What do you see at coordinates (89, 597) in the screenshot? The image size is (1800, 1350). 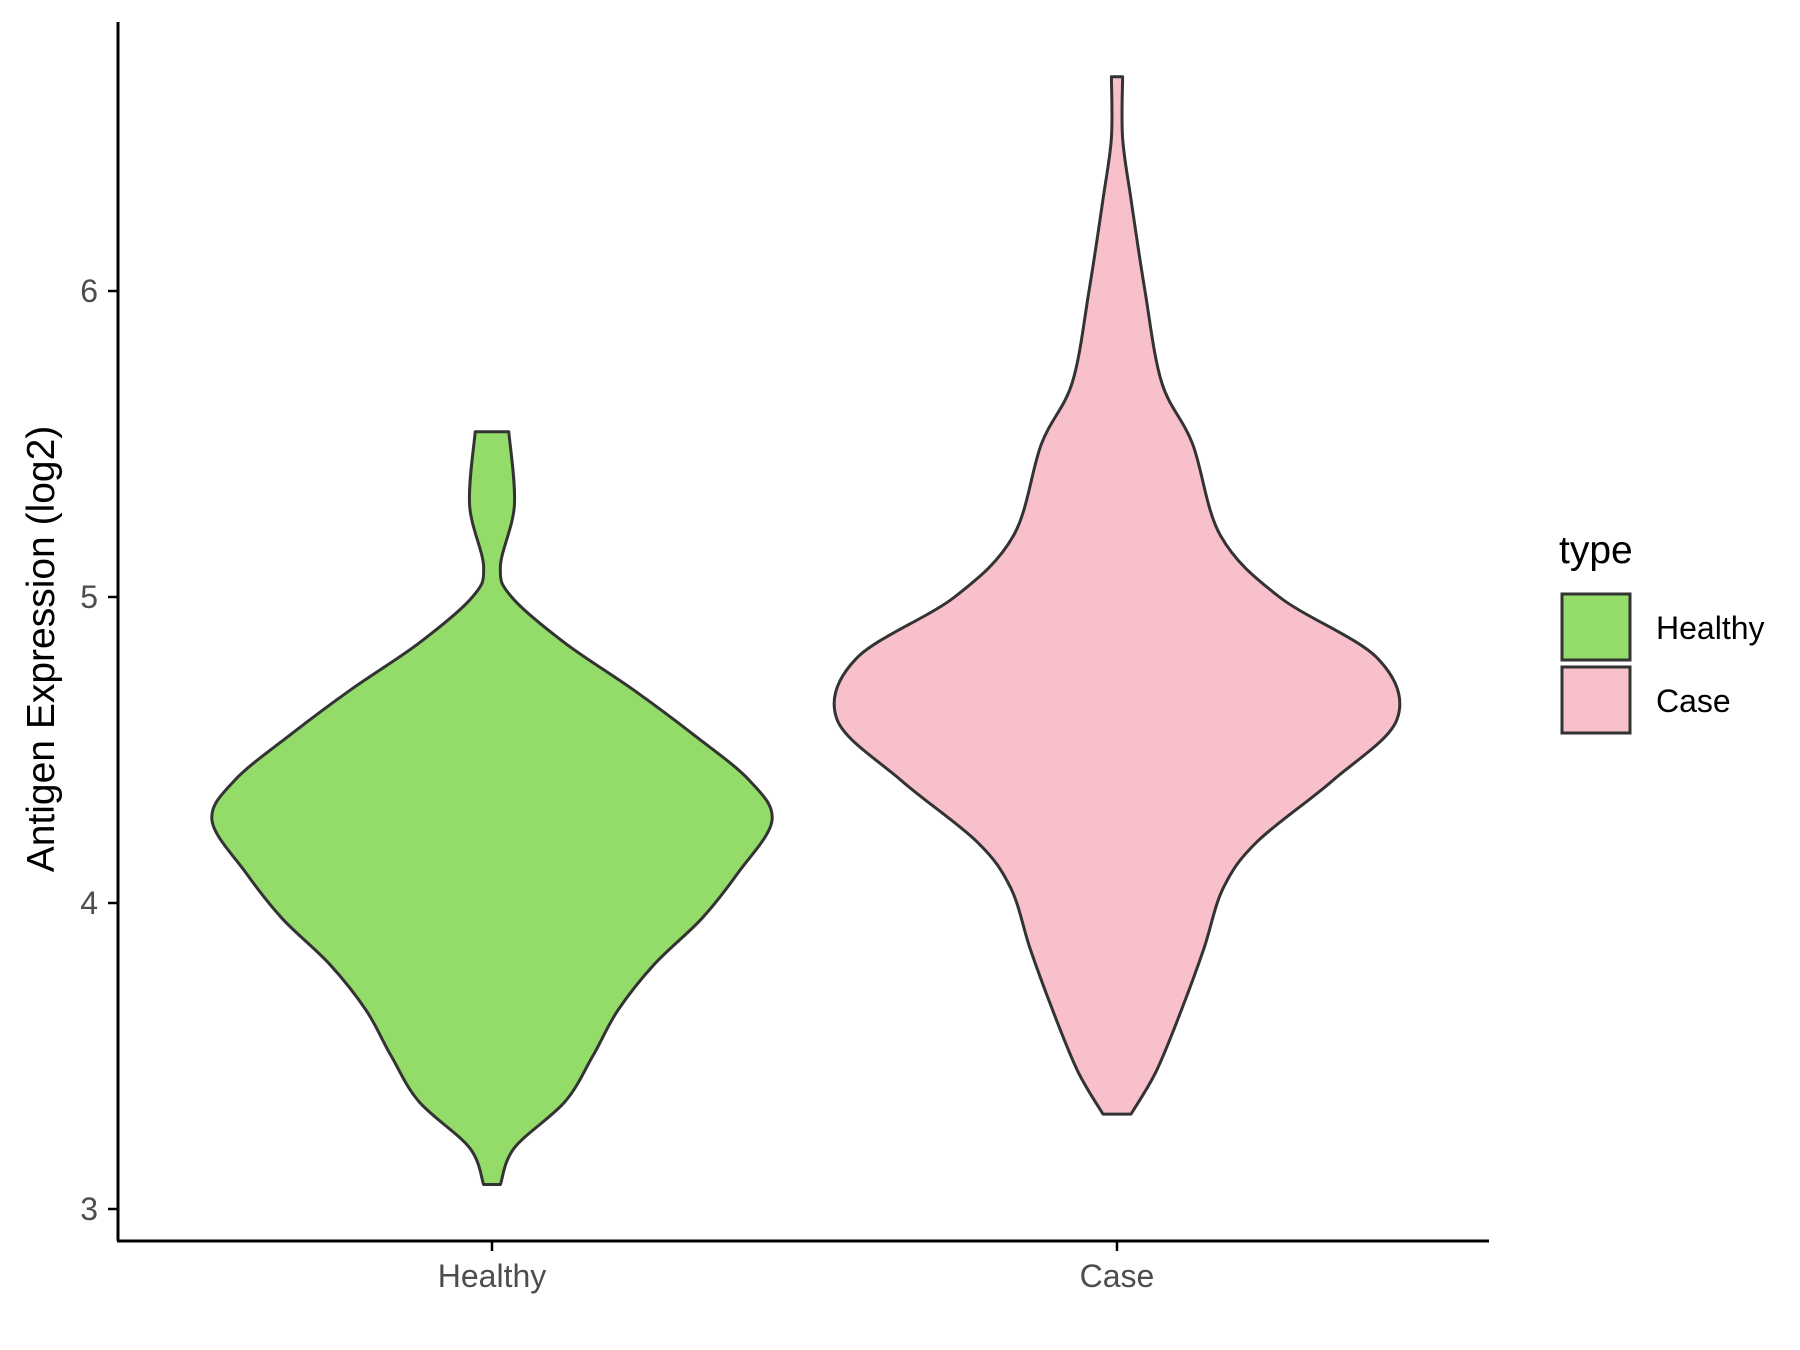 I see `y-tick-label: 5` at bounding box center [89, 597].